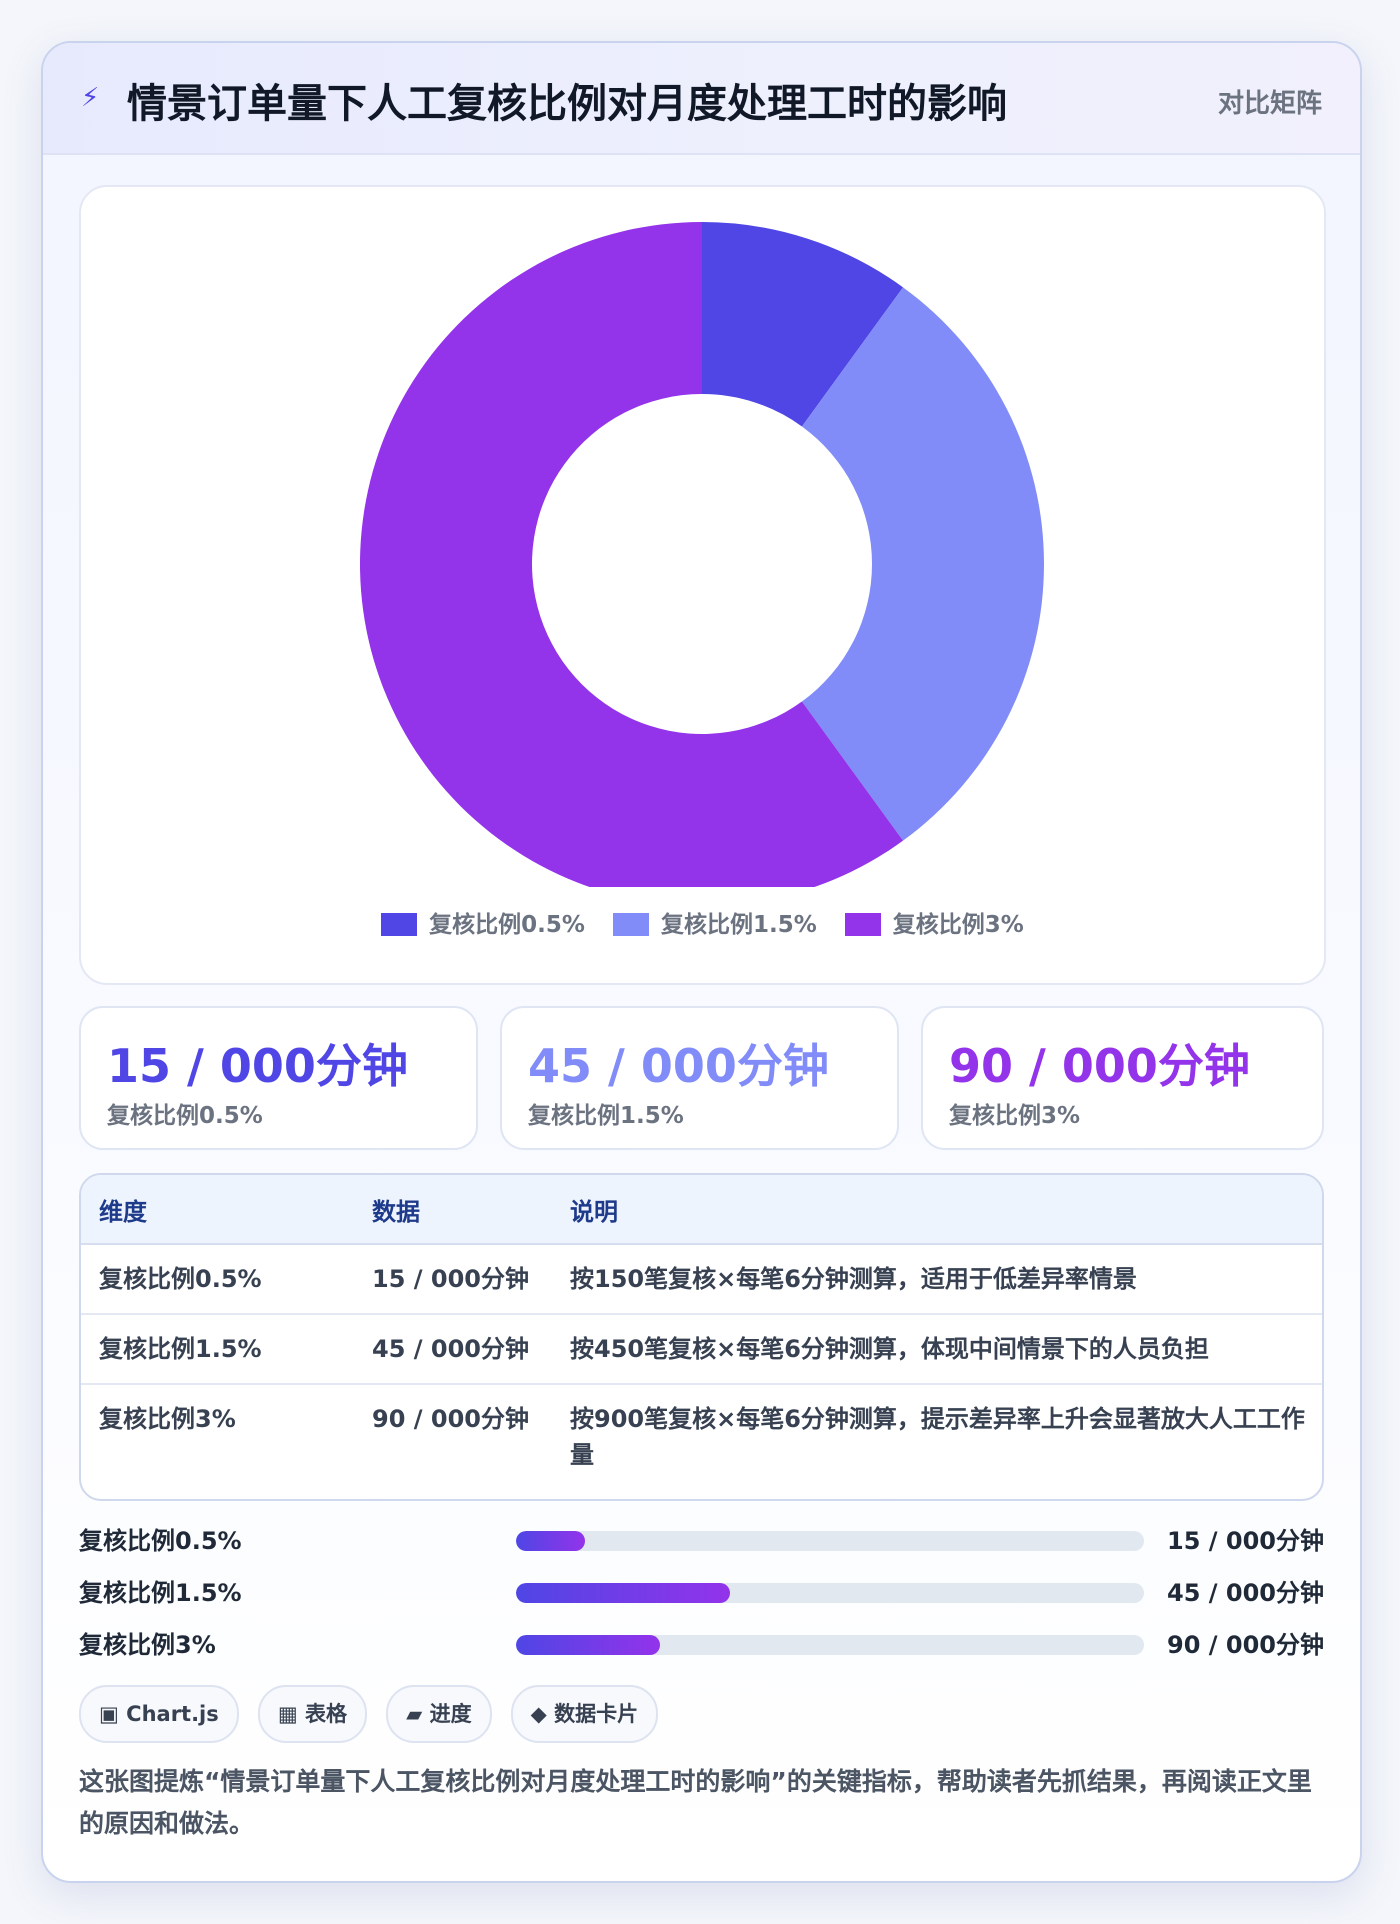  I want to click on column-header: 维度, so click(217, 1210).